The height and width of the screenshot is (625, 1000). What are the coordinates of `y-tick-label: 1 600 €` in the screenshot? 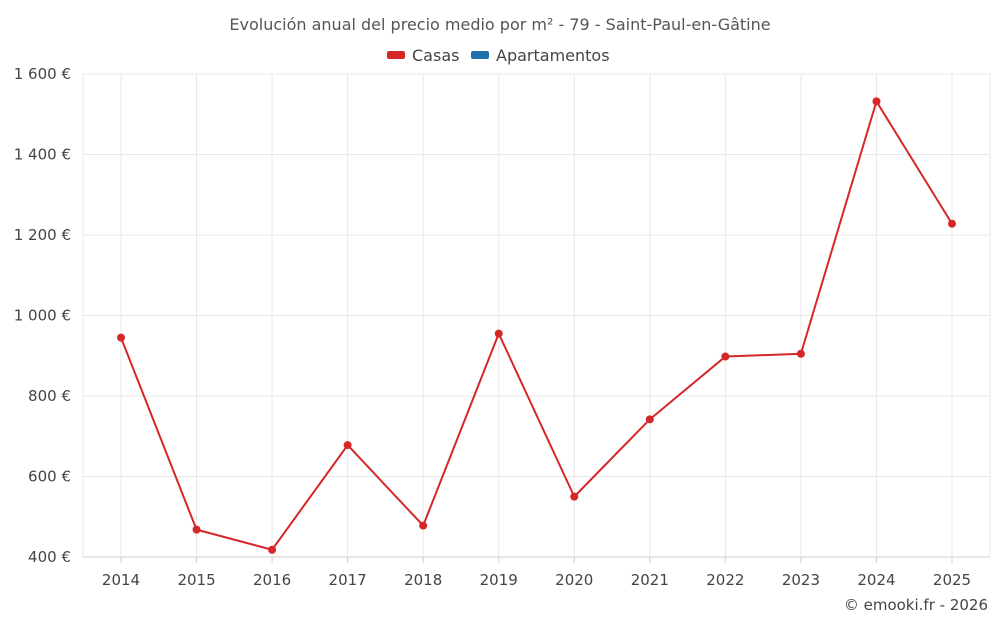 It's located at (42, 74).